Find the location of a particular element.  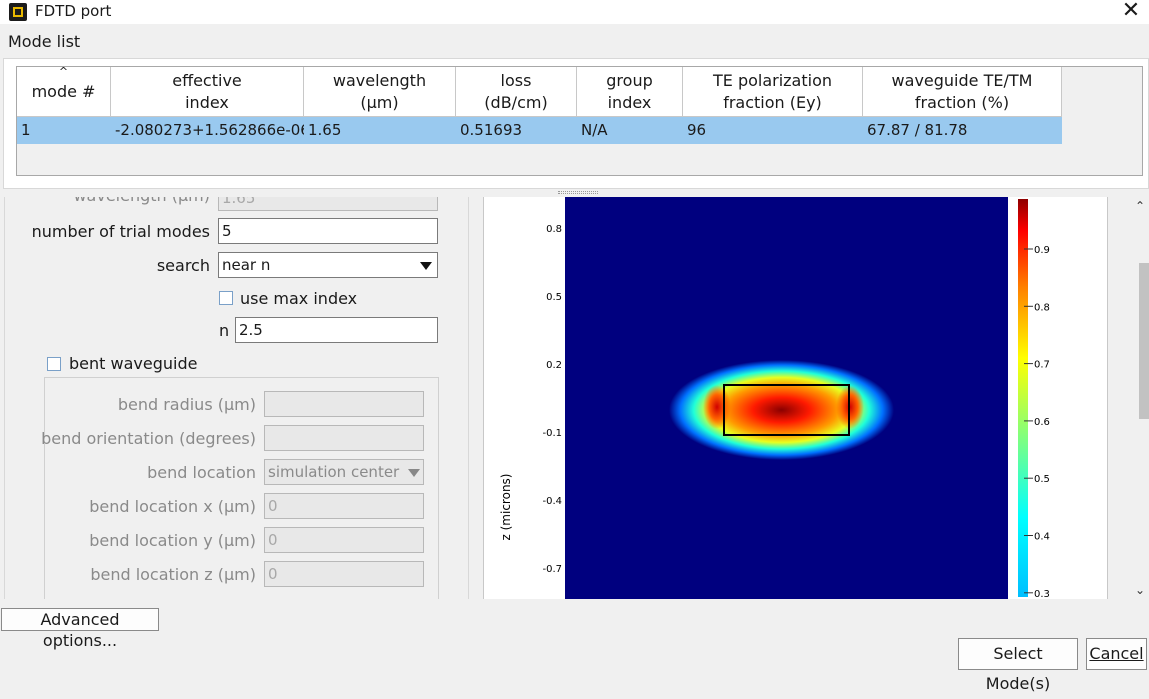

splitter-handle is located at coordinates (578, 192).